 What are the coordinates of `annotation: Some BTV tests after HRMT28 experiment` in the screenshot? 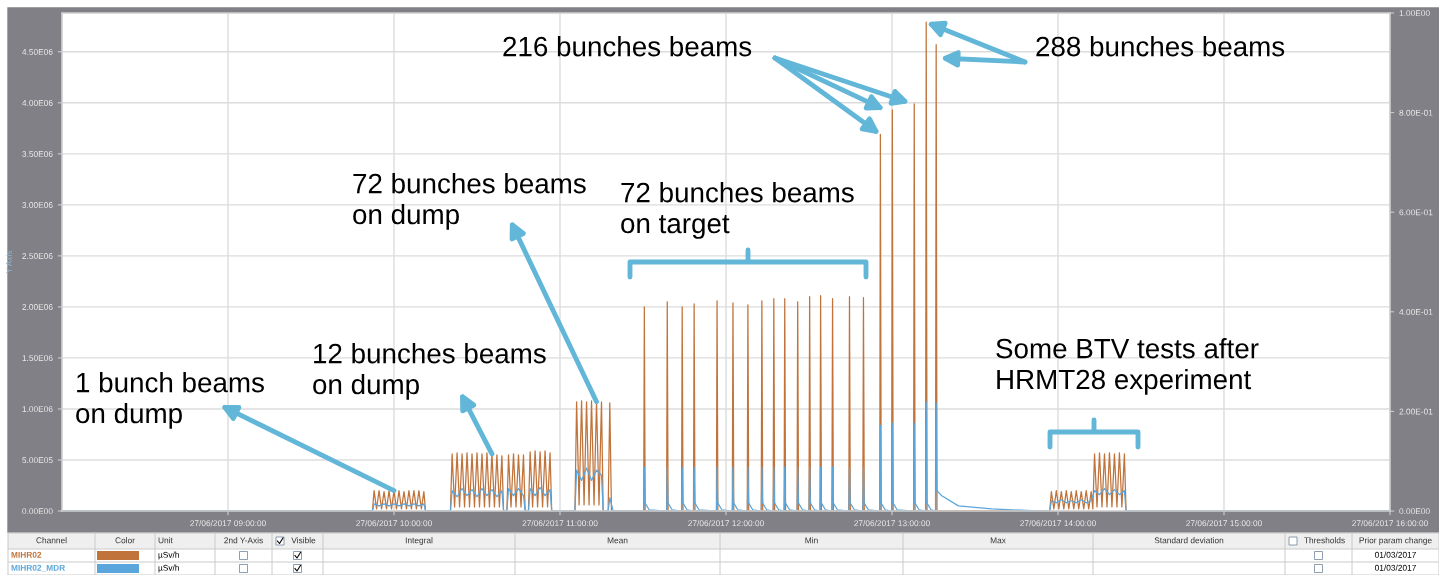 It's located at (1127, 366).